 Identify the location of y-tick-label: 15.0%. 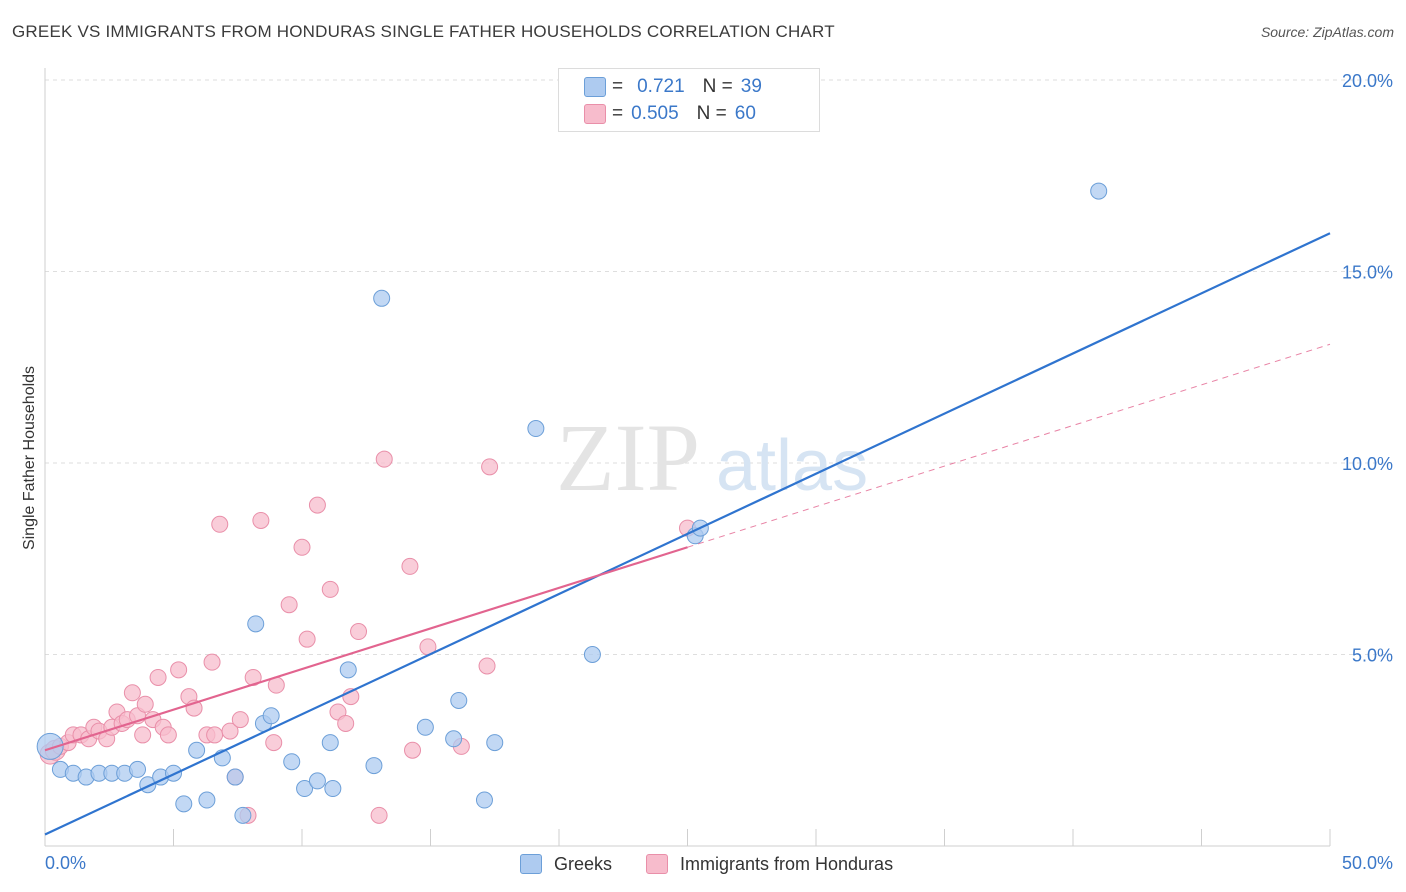
(1367, 273).